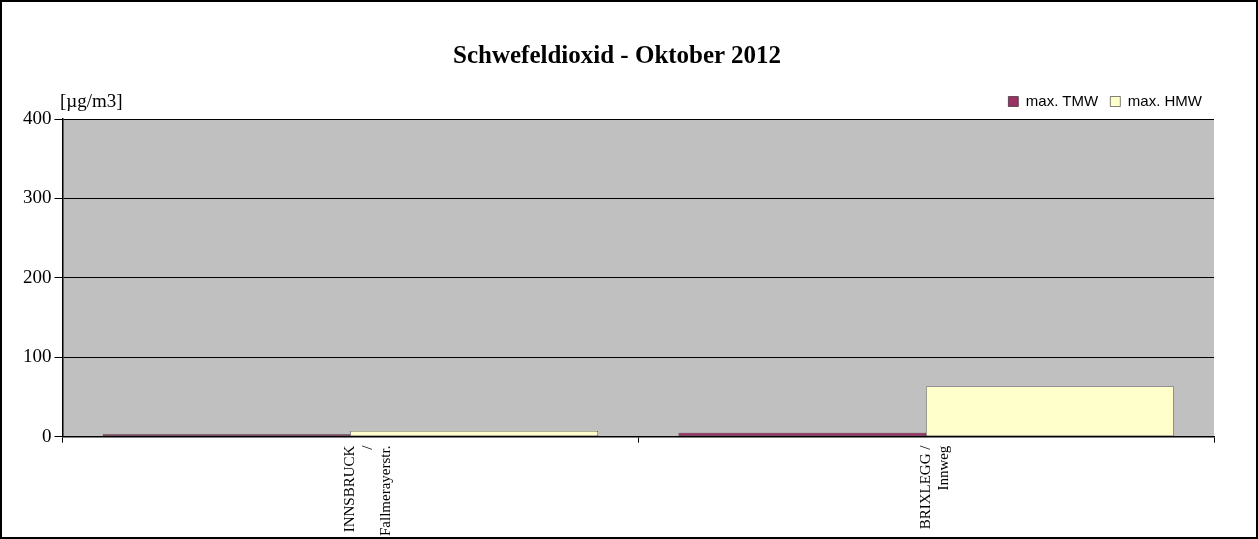 The height and width of the screenshot is (539, 1258). I want to click on y-axis-title: [µg/m3], so click(91, 101).